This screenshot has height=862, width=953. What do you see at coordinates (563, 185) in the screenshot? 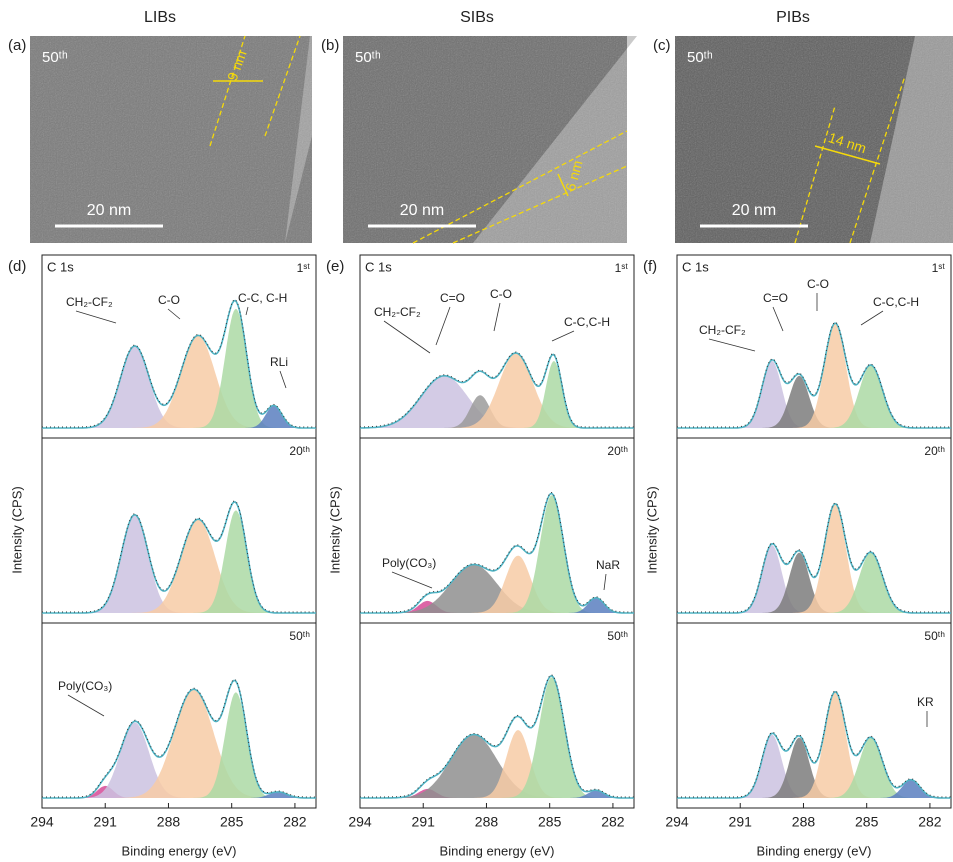
I see `thickness-arrow` at bounding box center [563, 185].